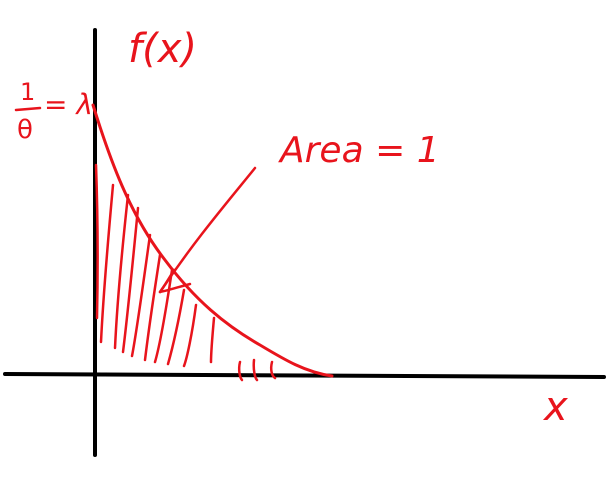 The height and width of the screenshot is (489, 609). What do you see at coordinates (207, 230) in the screenshot?
I see `area-pointer-line` at bounding box center [207, 230].